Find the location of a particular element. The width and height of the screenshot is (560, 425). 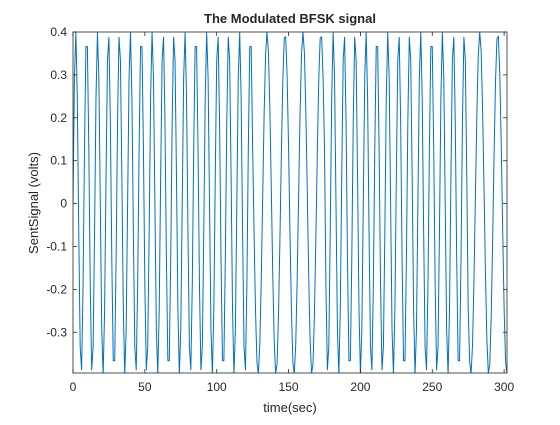

y-axis-label: SentSignal (volts) is located at coordinates (33, 203).